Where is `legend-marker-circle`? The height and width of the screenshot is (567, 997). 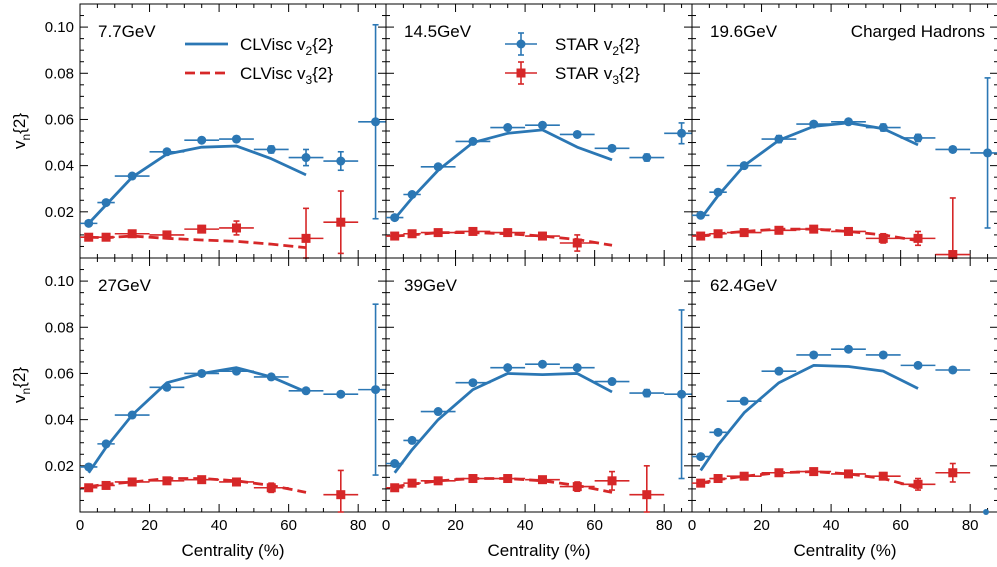
legend-marker-circle is located at coordinates (521, 44).